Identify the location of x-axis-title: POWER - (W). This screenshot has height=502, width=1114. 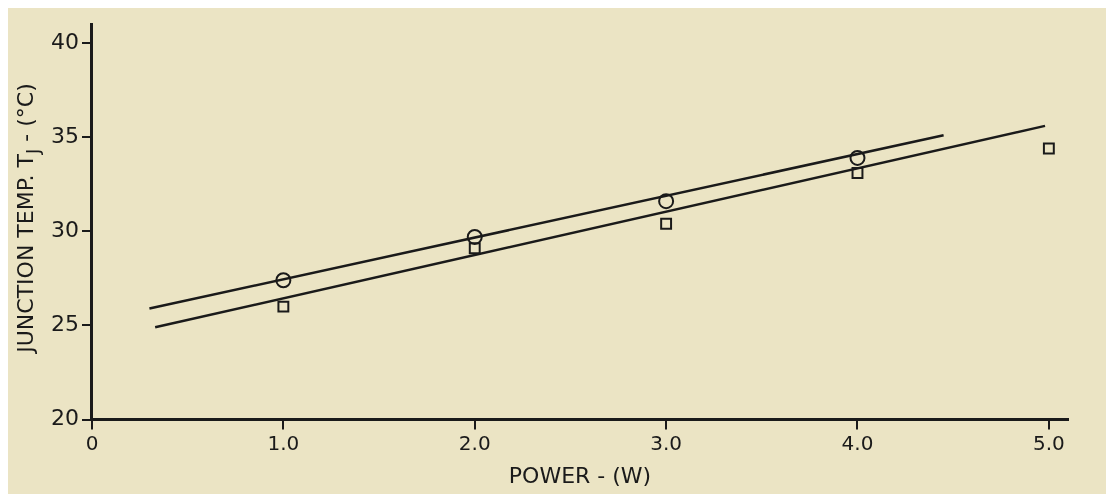
(580, 475).